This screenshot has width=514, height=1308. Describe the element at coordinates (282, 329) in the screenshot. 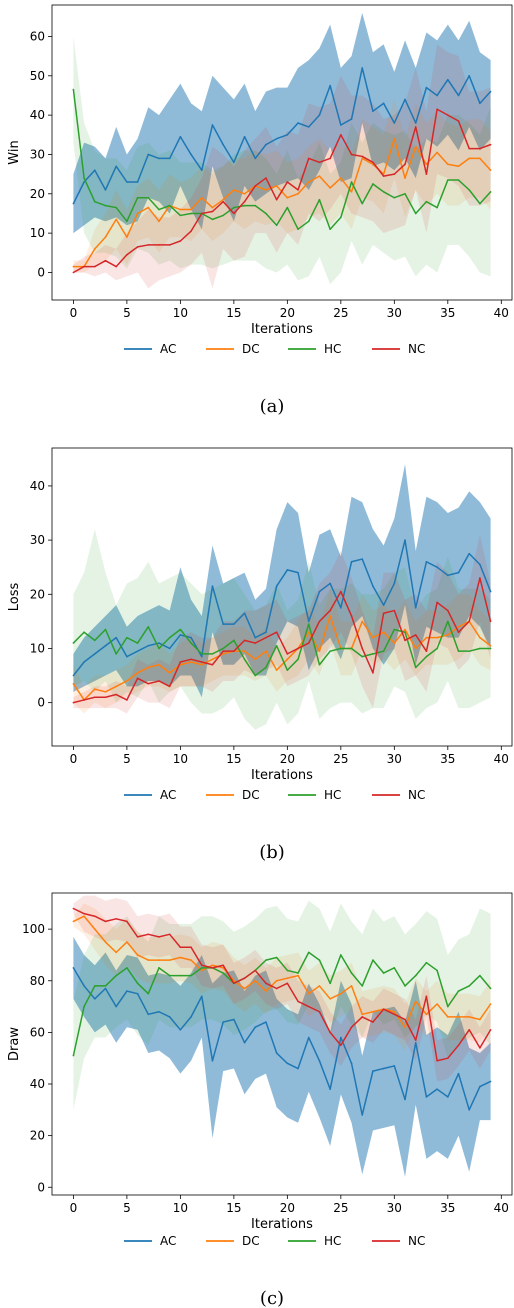

I see `x-axis-label: Iterations` at that location.